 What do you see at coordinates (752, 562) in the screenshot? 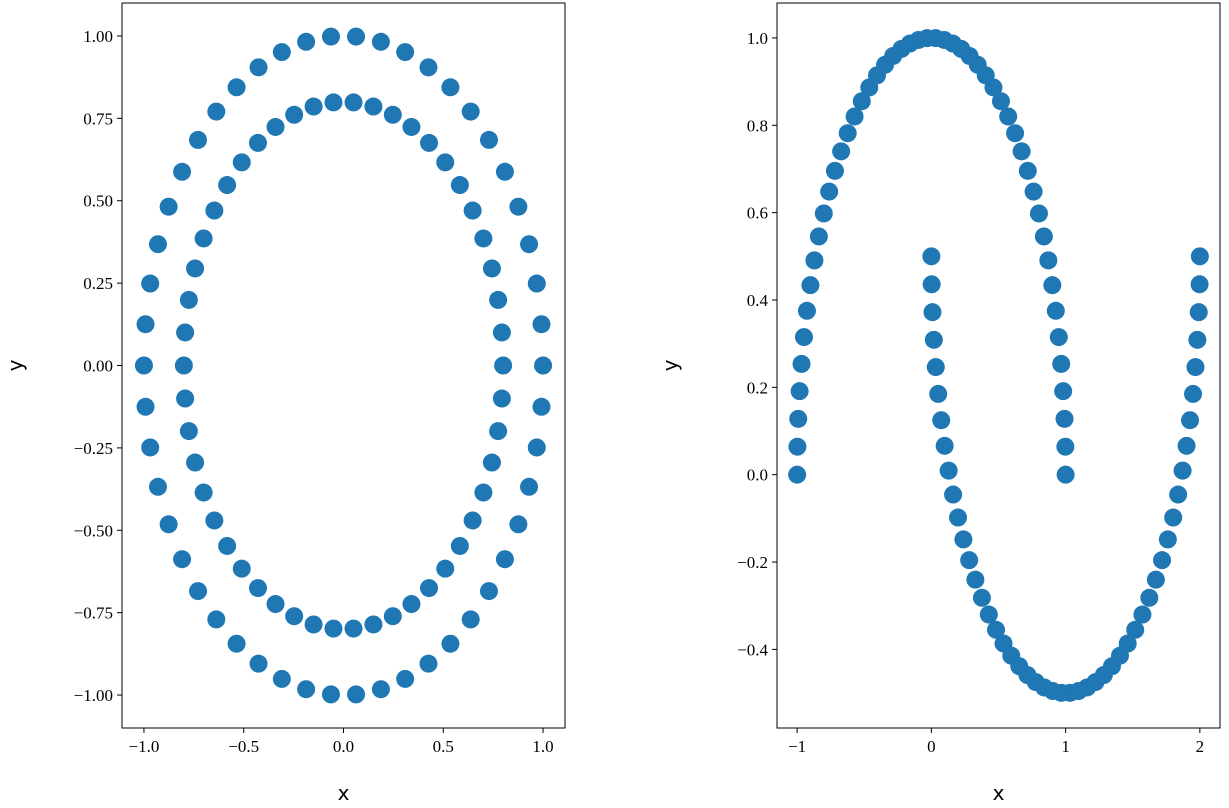
I see `y-tick-label: −0.2` at bounding box center [752, 562].